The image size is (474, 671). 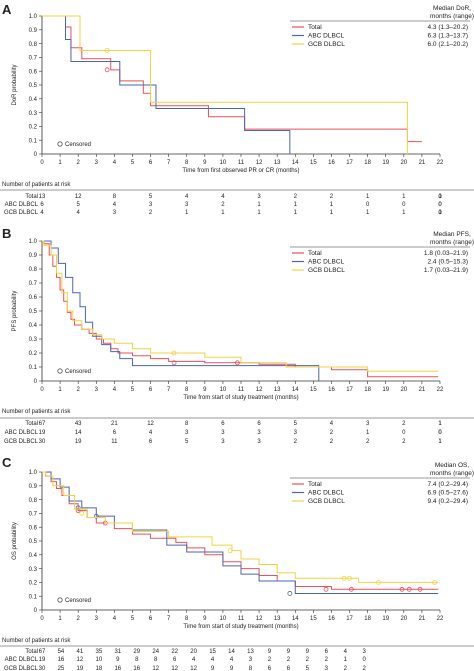 I want to click on y-tick-label: 0.1, so click(x=33, y=141).